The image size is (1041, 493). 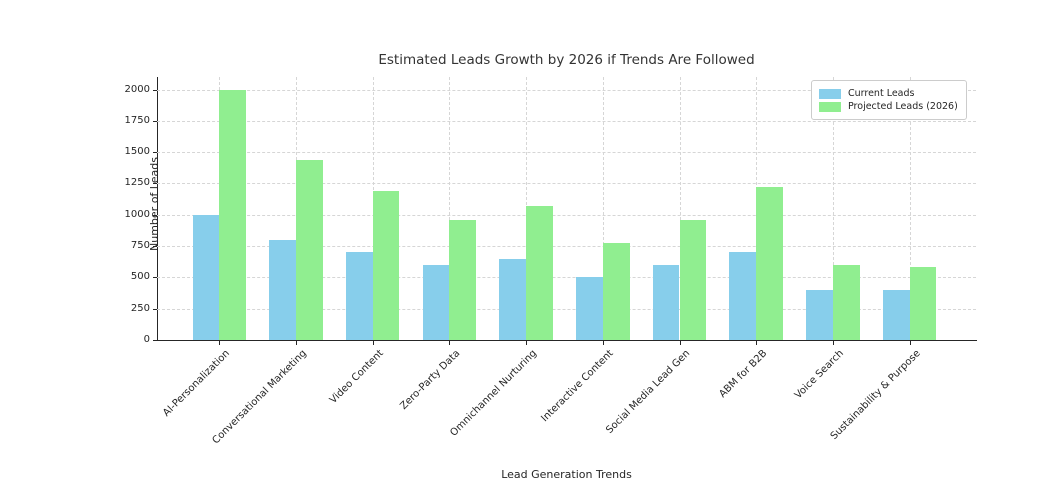 What do you see at coordinates (833, 342) in the screenshot?
I see `x-tick-mark-voice-search` at bounding box center [833, 342].